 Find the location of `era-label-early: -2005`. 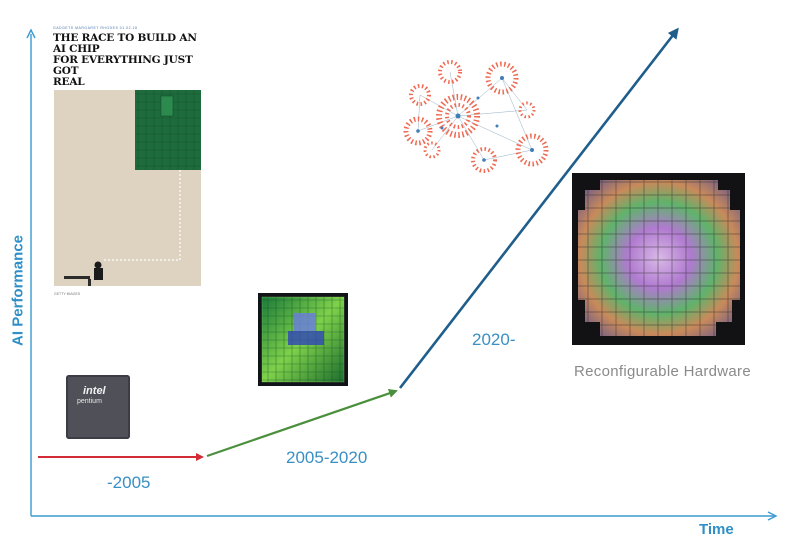

era-label-early: -2005 is located at coordinates (129, 482).